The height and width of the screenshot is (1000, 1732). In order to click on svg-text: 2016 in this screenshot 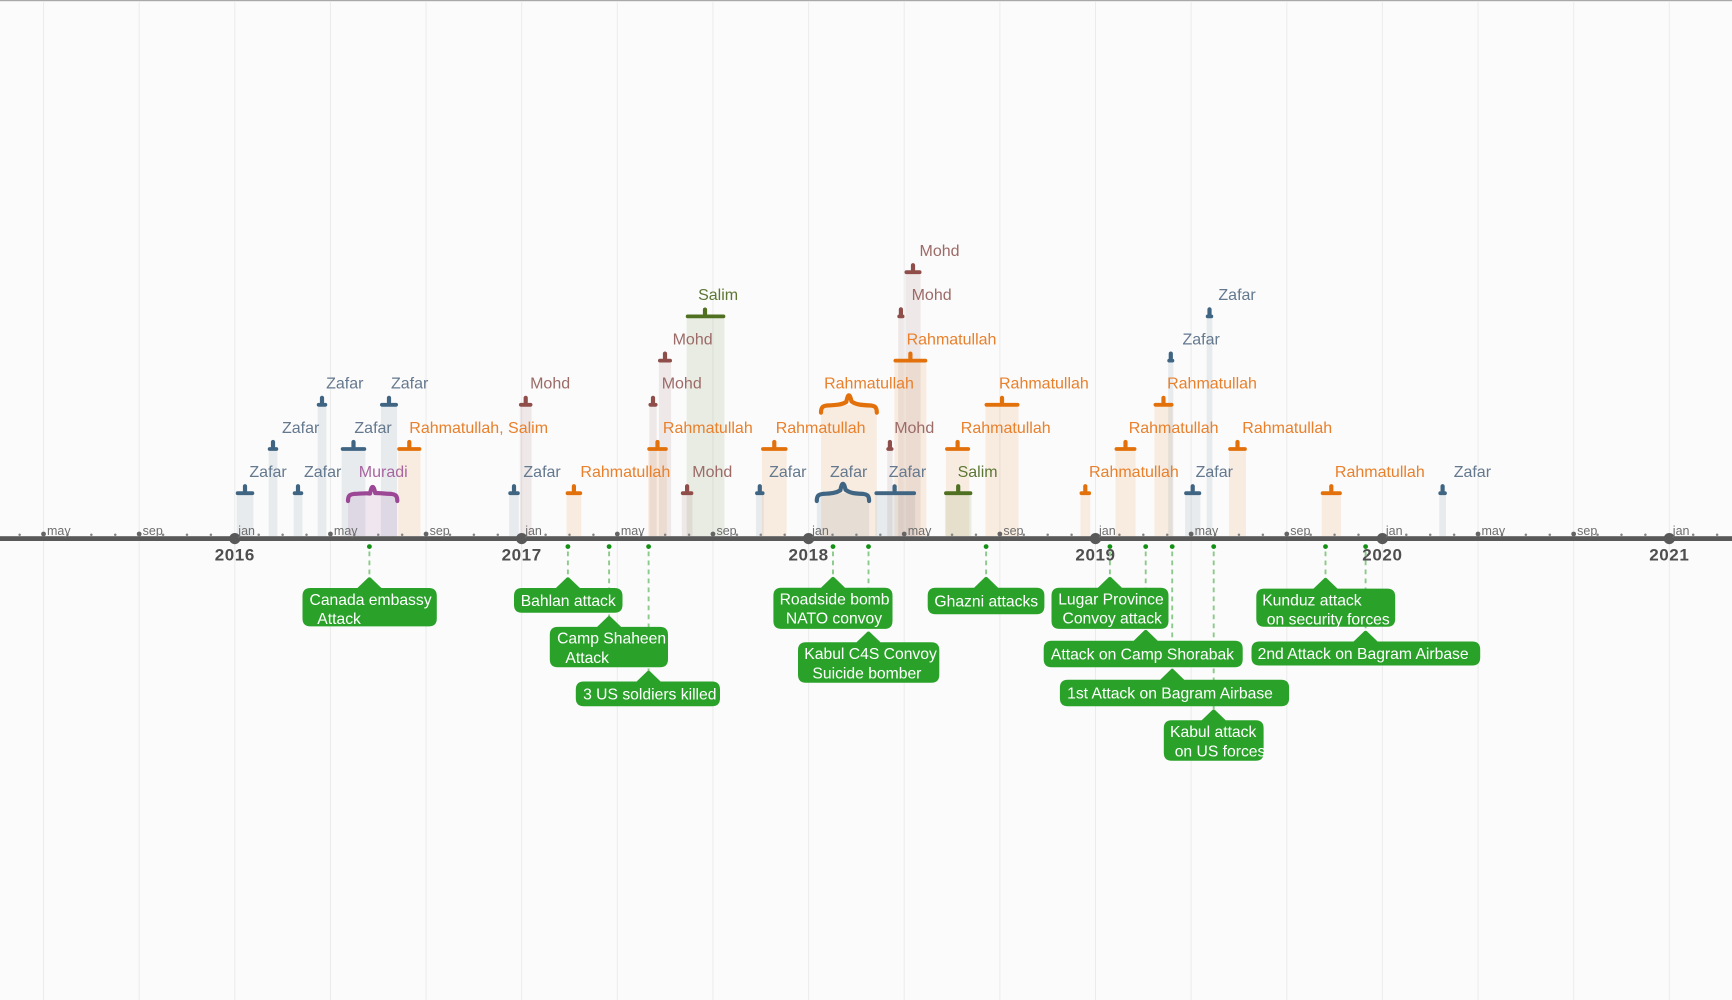, I will do `click(235, 555)`.